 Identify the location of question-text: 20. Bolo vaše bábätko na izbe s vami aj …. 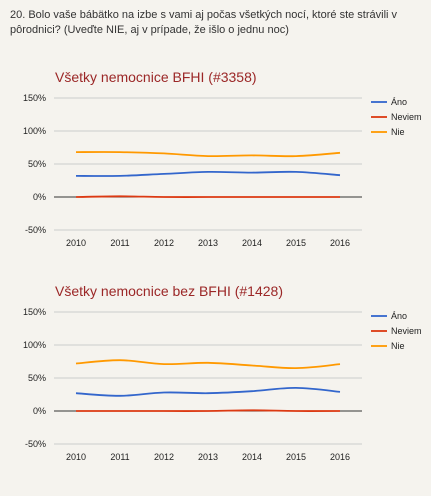
(204, 22).